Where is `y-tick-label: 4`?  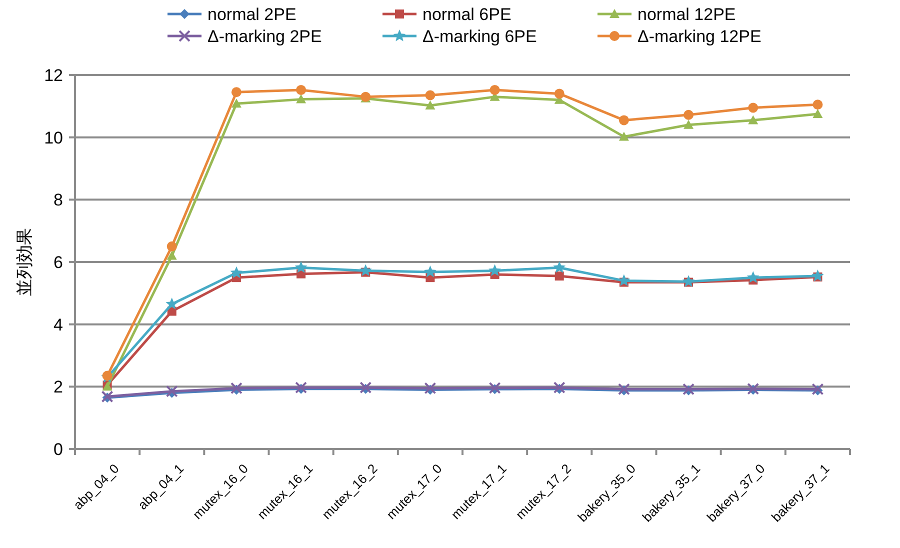
y-tick-label: 4 is located at coordinates (58, 324).